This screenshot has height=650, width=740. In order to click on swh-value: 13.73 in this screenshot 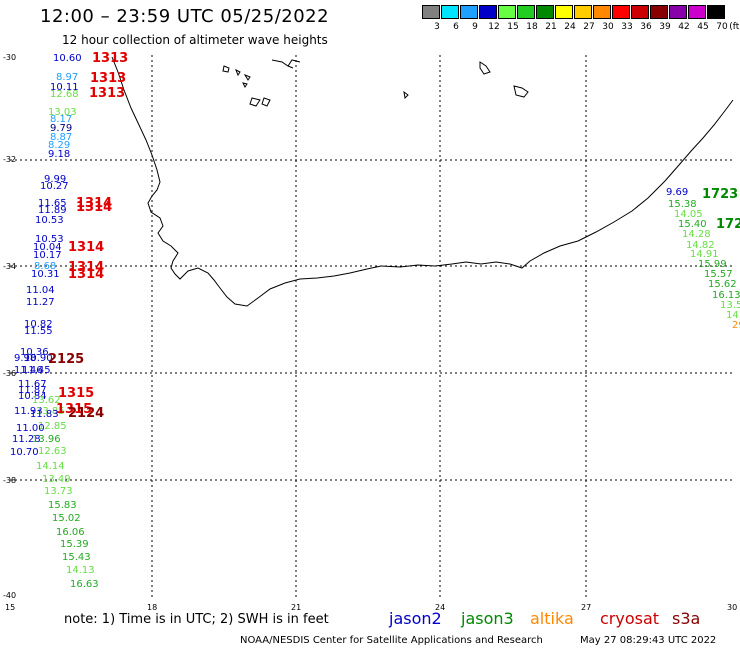, I will do `click(58, 491)`.